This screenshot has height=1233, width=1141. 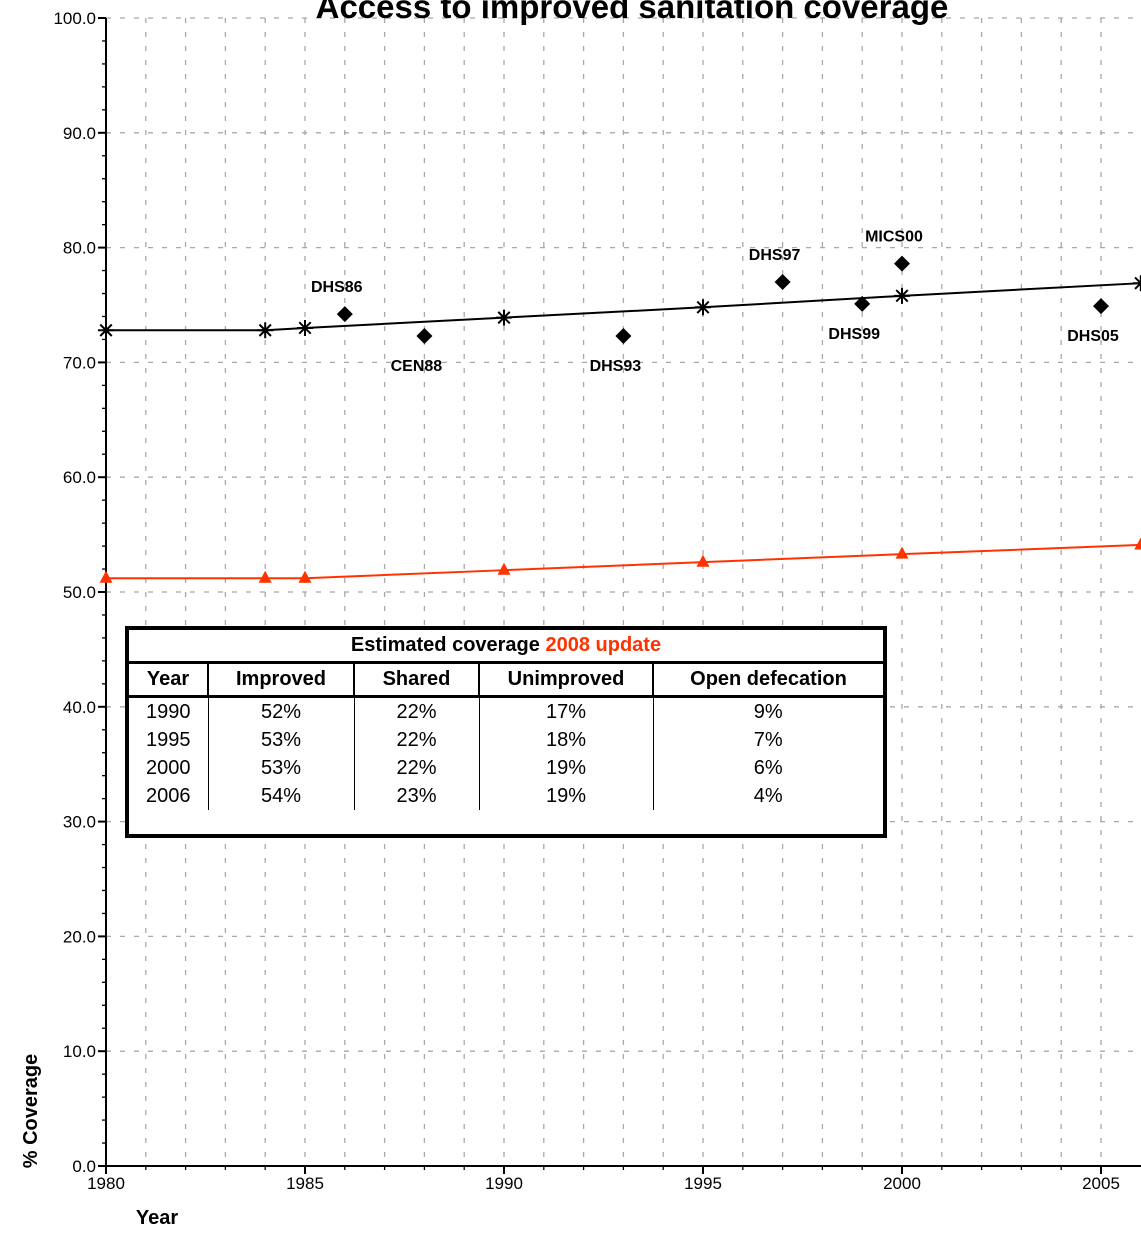 I want to click on point-label-mics00: MICS00, so click(x=894, y=237).